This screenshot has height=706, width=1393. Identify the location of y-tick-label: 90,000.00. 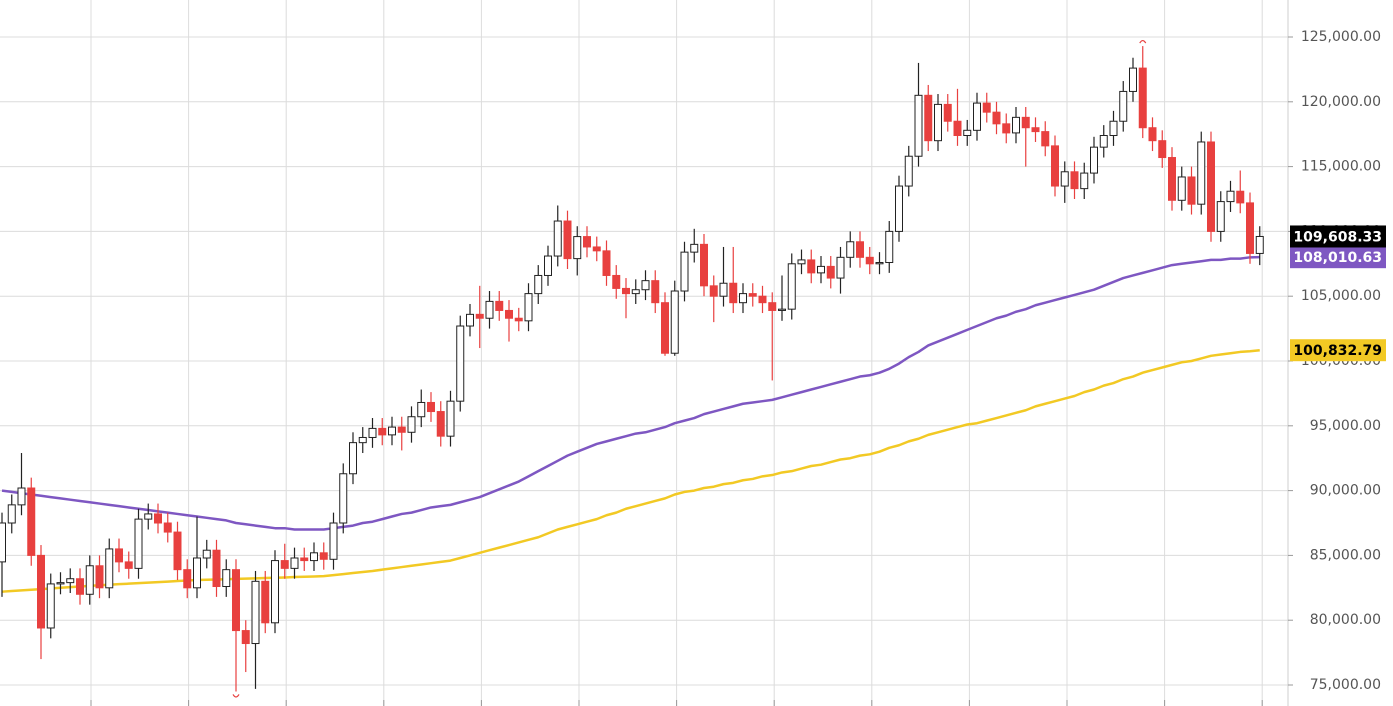
(1345, 491).